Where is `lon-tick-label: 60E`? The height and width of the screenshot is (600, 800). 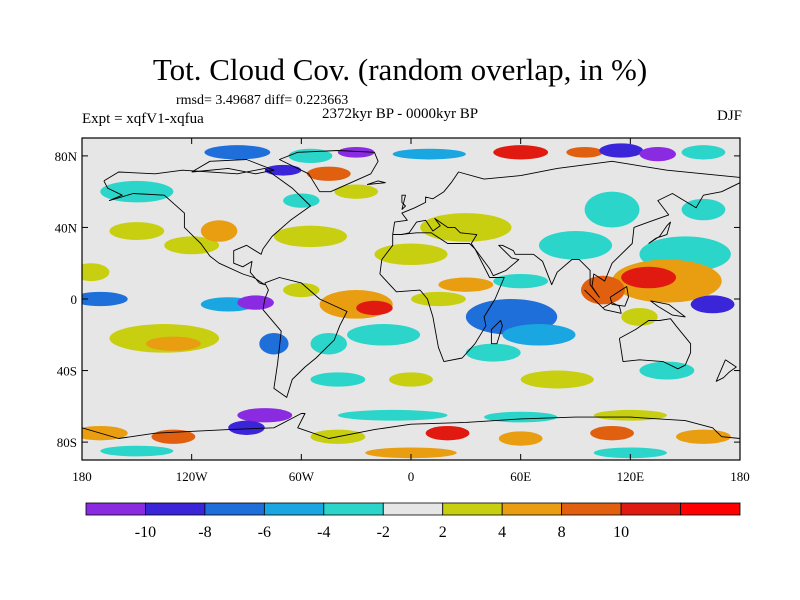 lon-tick-label: 60E is located at coordinates (520, 476).